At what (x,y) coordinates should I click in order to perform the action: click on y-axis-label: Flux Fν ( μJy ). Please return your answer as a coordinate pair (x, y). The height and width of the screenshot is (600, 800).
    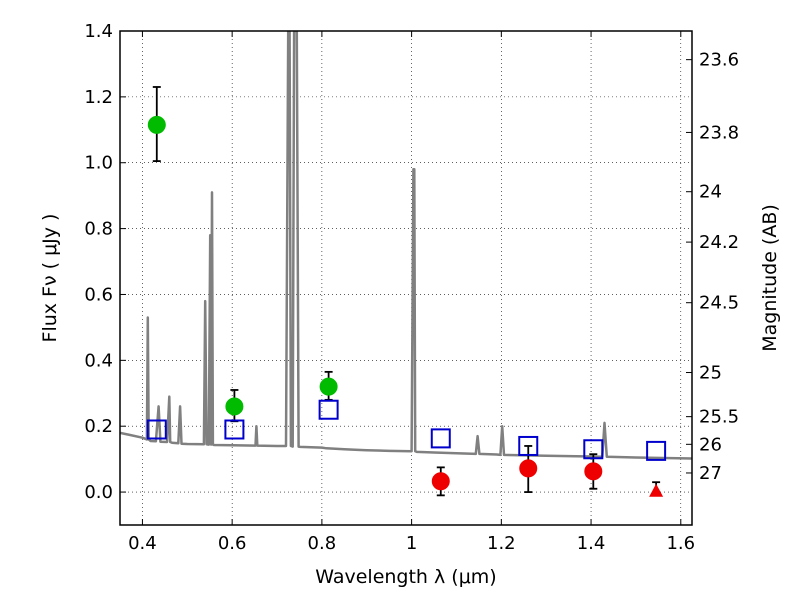
    Looking at the image, I should click on (50, 278).